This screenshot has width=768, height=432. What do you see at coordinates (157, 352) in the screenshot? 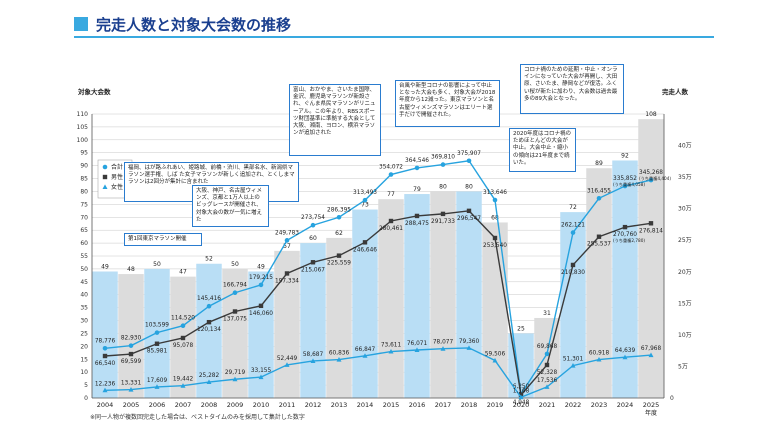
I see `data-label: 85,981` at bounding box center [157, 352].